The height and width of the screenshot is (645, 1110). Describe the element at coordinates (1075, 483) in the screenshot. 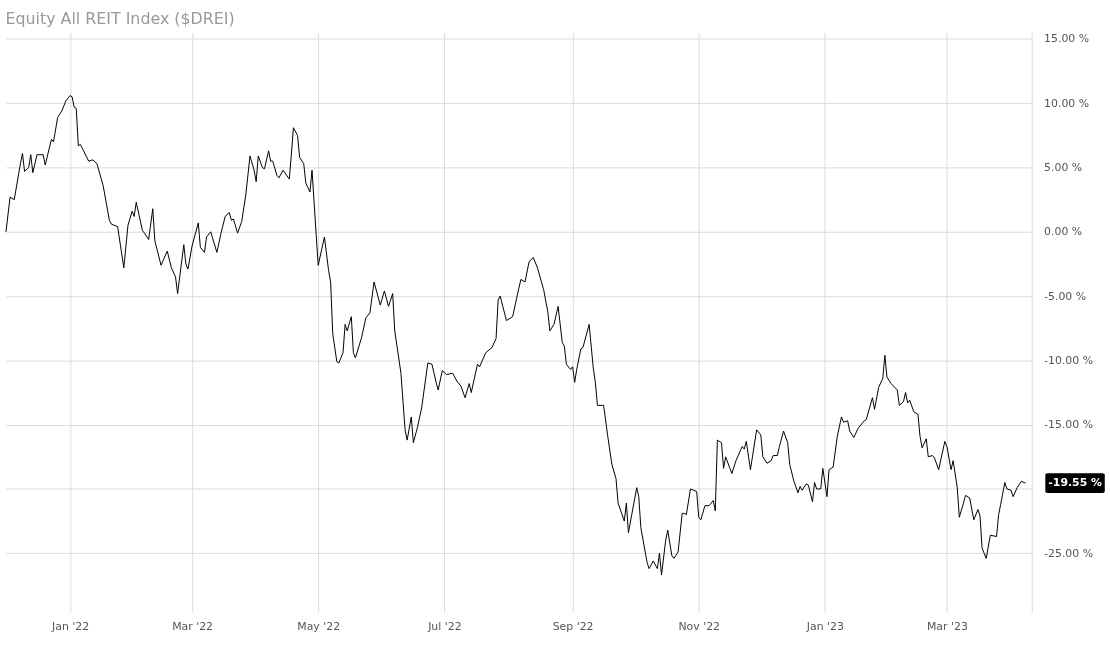

I see `annotation: -19.55 %` at that location.